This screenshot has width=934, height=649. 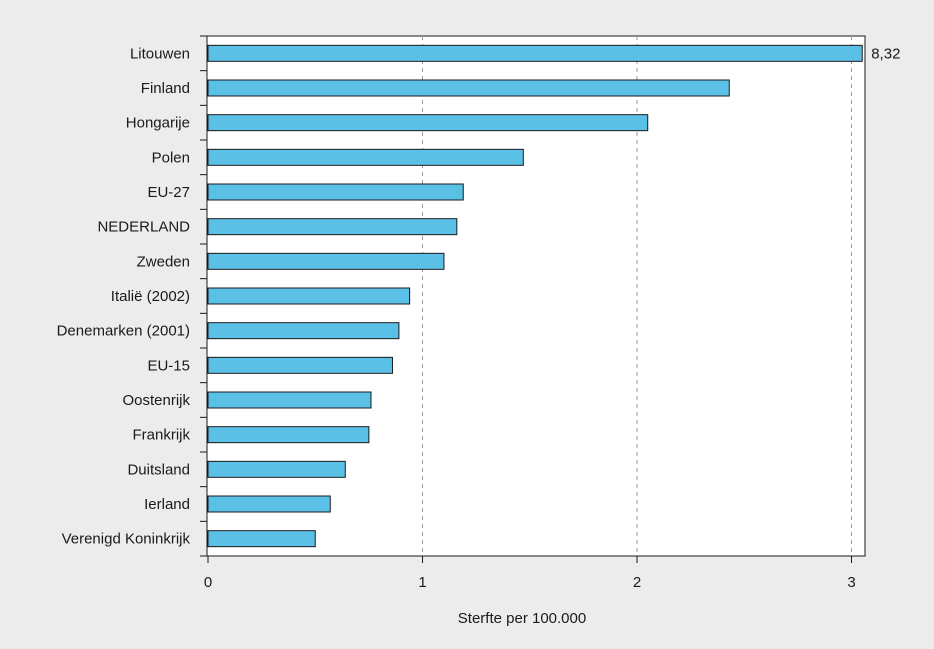 I want to click on x-tick-label: 2, so click(x=637, y=582).